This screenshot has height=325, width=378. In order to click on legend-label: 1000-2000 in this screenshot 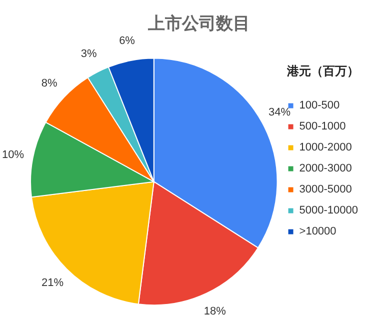, I will do `click(325, 148)`.